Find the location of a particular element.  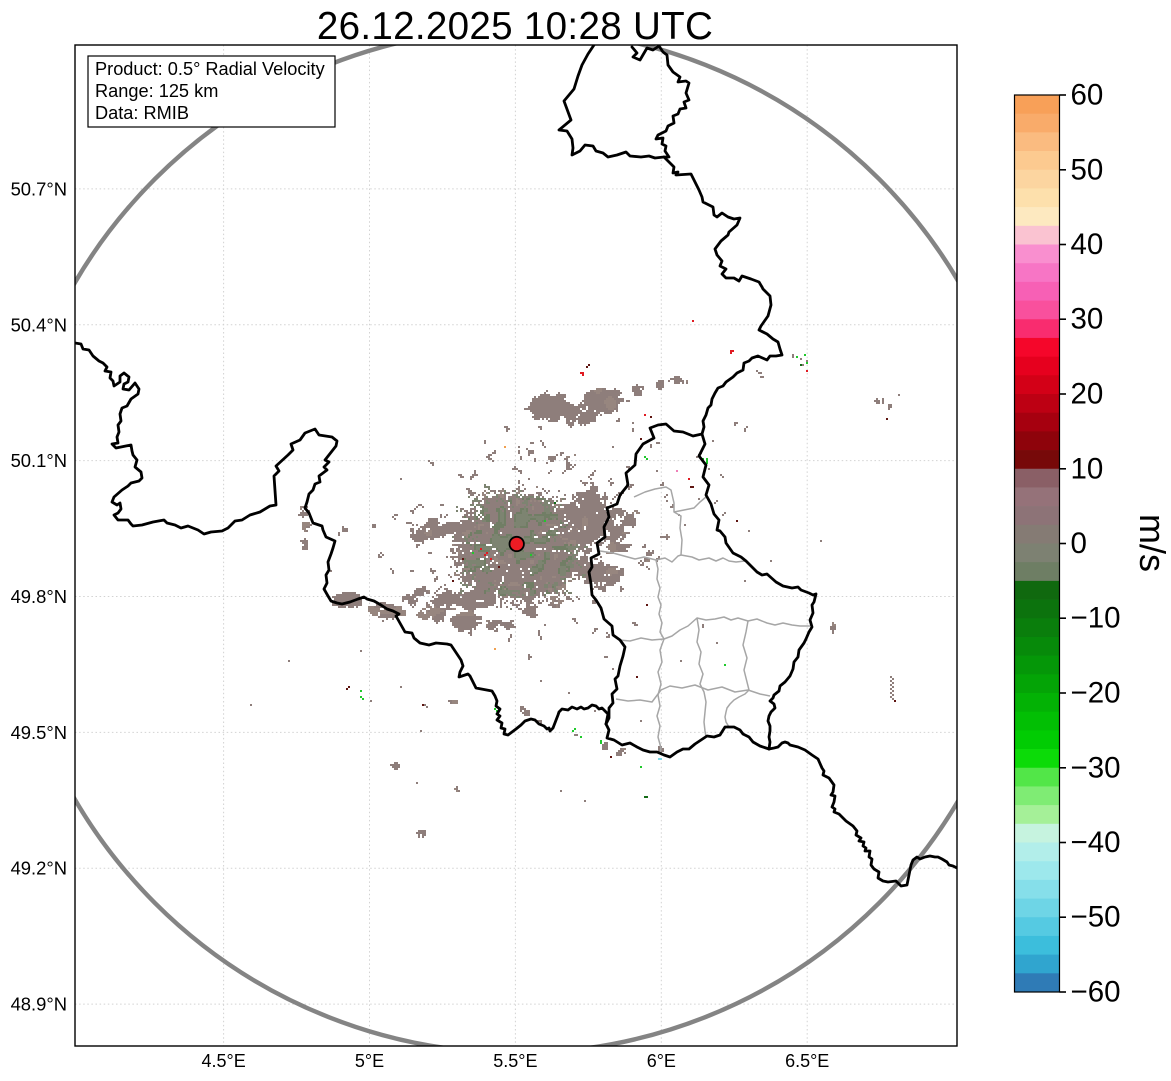

svg-text: −10 is located at coordinates (1096, 618).